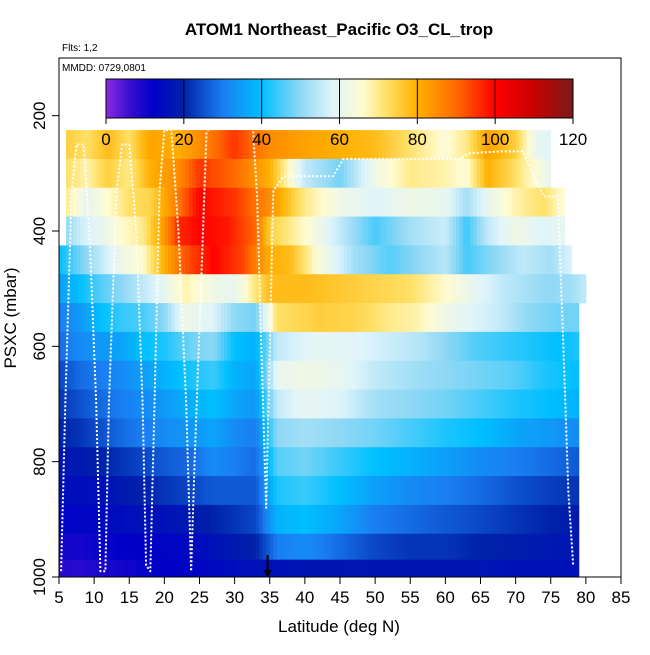 This screenshot has height=655, width=650. What do you see at coordinates (480, 597) in the screenshot?
I see `x-tick-label: 65` at bounding box center [480, 597].